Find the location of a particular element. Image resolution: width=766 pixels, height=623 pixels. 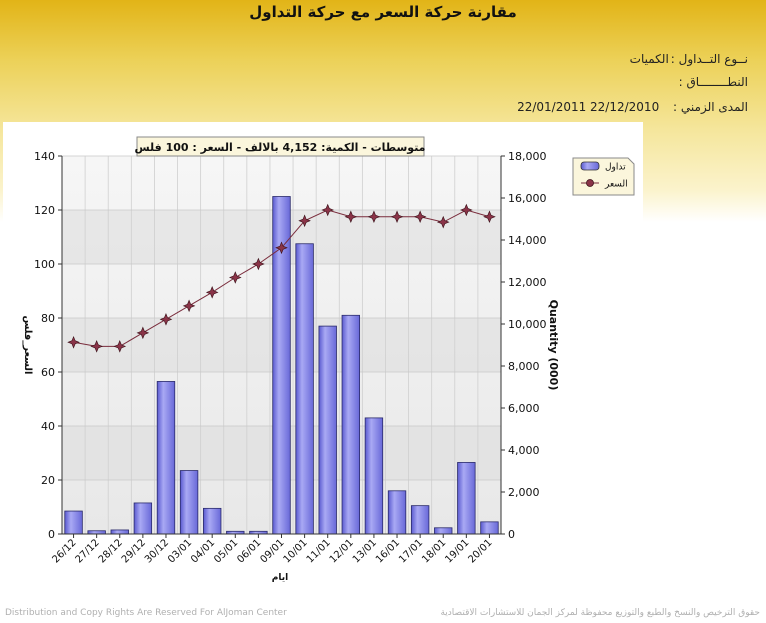

right-tick-label: 8,000 is located at coordinates (524, 366).